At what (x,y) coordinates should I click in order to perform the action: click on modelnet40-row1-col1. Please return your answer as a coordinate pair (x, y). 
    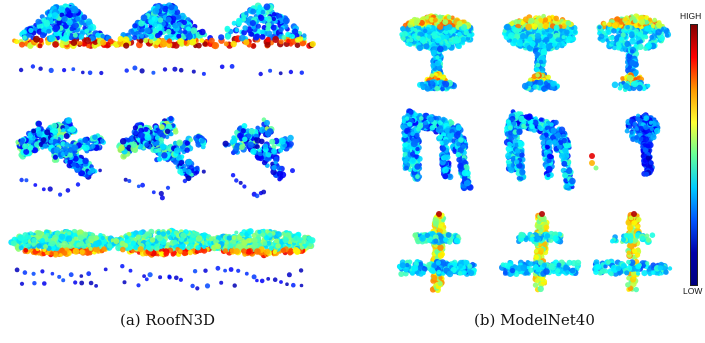
    Looking at the image, I should click on (437, 52).